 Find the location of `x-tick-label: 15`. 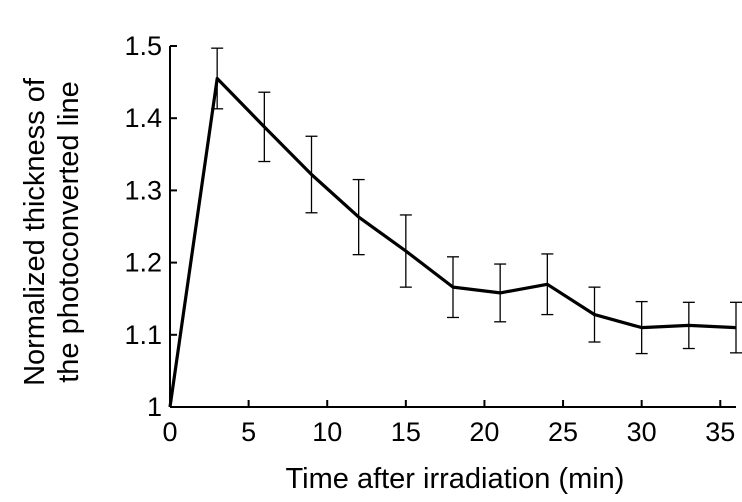

x-tick-label: 15 is located at coordinates (406, 432).